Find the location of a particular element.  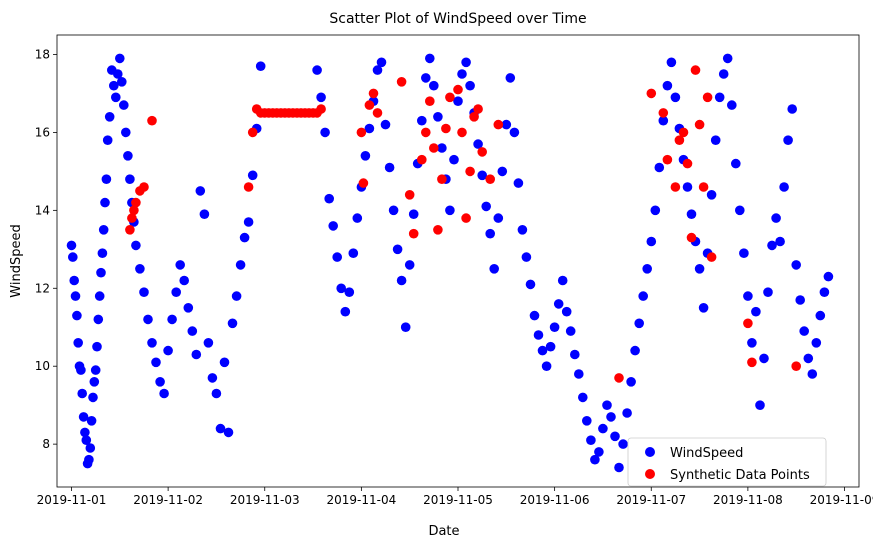

y-axis-label: WindSpeed is located at coordinates (16, 260).